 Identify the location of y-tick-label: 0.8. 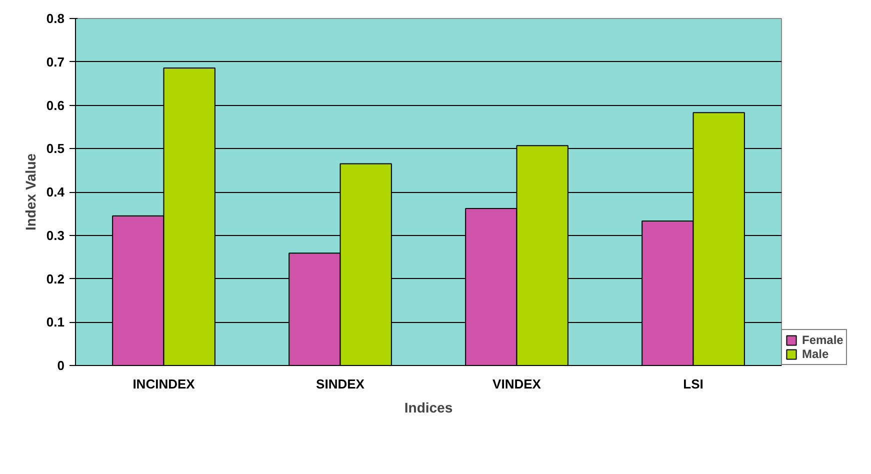
(55, 18).